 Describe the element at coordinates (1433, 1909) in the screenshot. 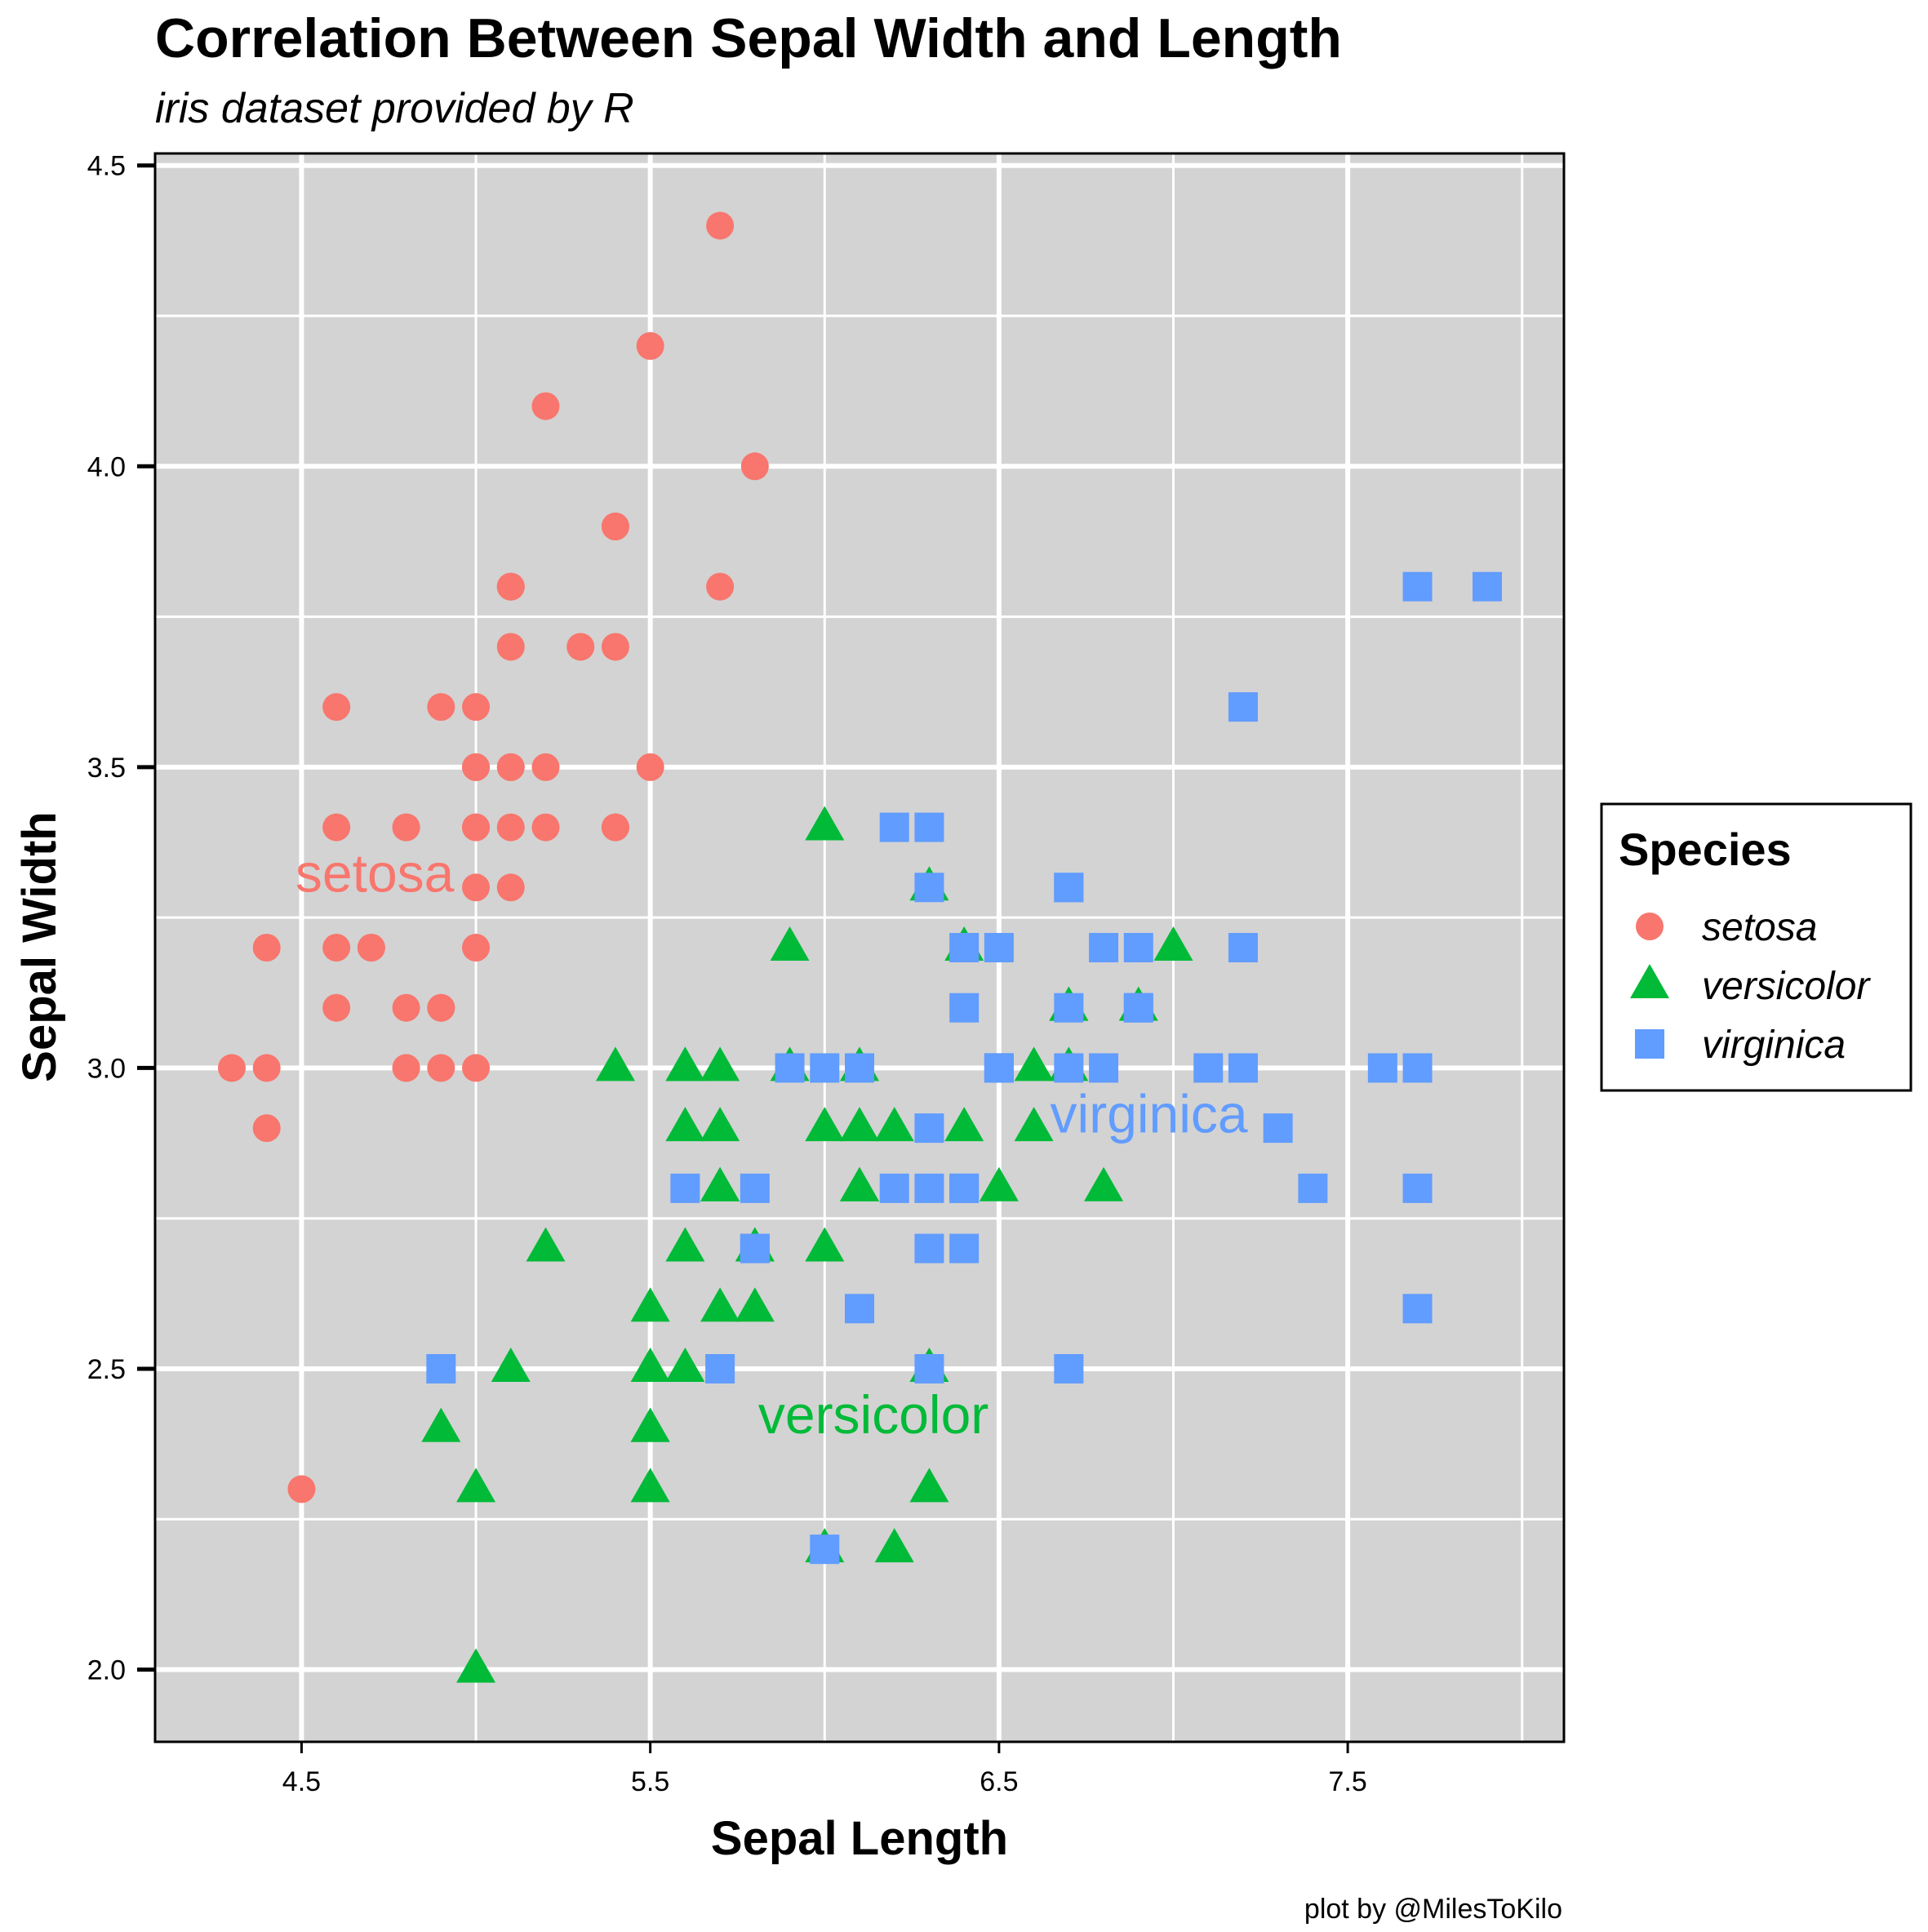

I see `chart-caption: plot by @MilesToKilo` at that location.